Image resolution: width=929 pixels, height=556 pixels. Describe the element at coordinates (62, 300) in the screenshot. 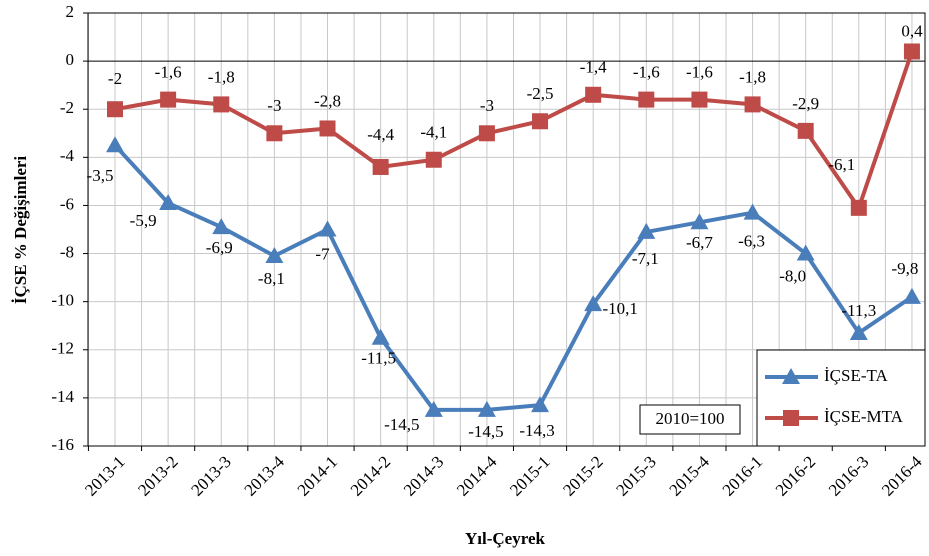

I see `y-tick-label: -10` at that location.